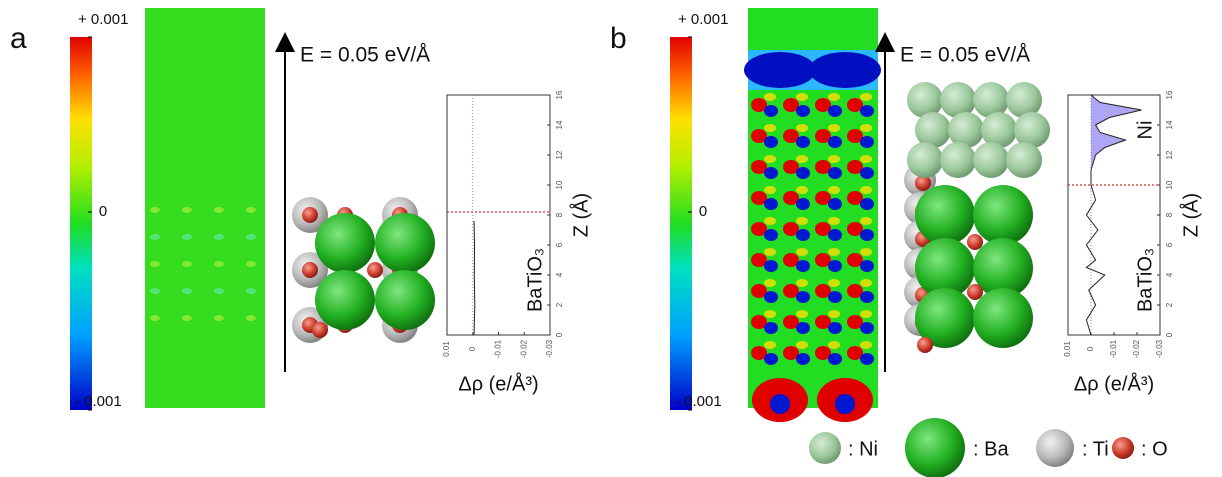 The width and height of the screenshot is (1222, 477). Describe the element at coordinates (1113, 215) in the screenshot. I see `profile-line` at that location.